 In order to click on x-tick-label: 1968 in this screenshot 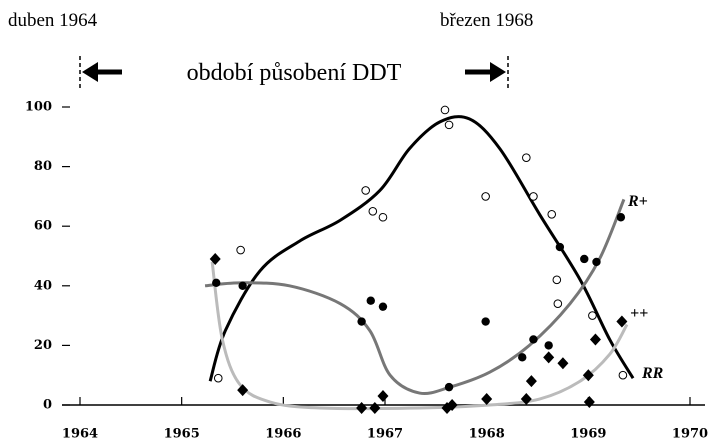, I will do `click(487, 434)`.